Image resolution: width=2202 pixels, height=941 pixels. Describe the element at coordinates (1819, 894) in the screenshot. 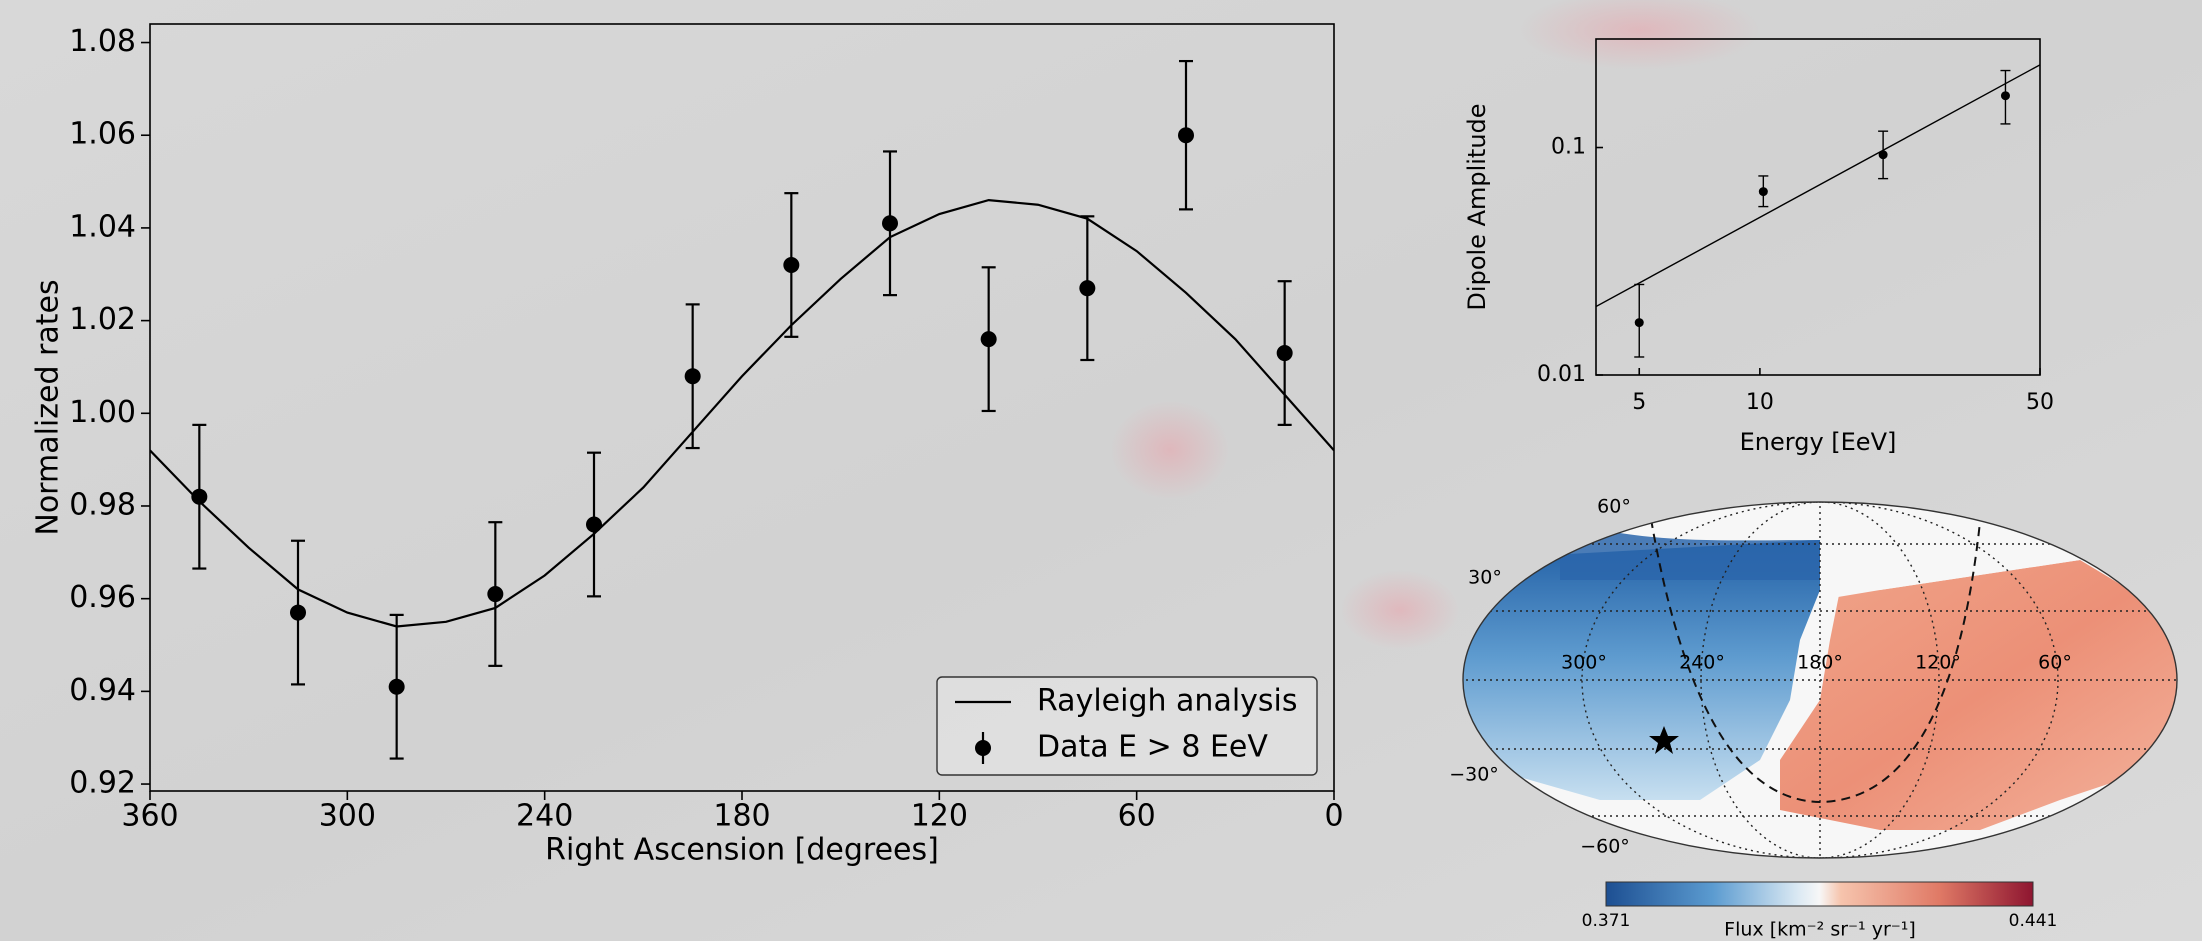

I see `colorbar` at that location.